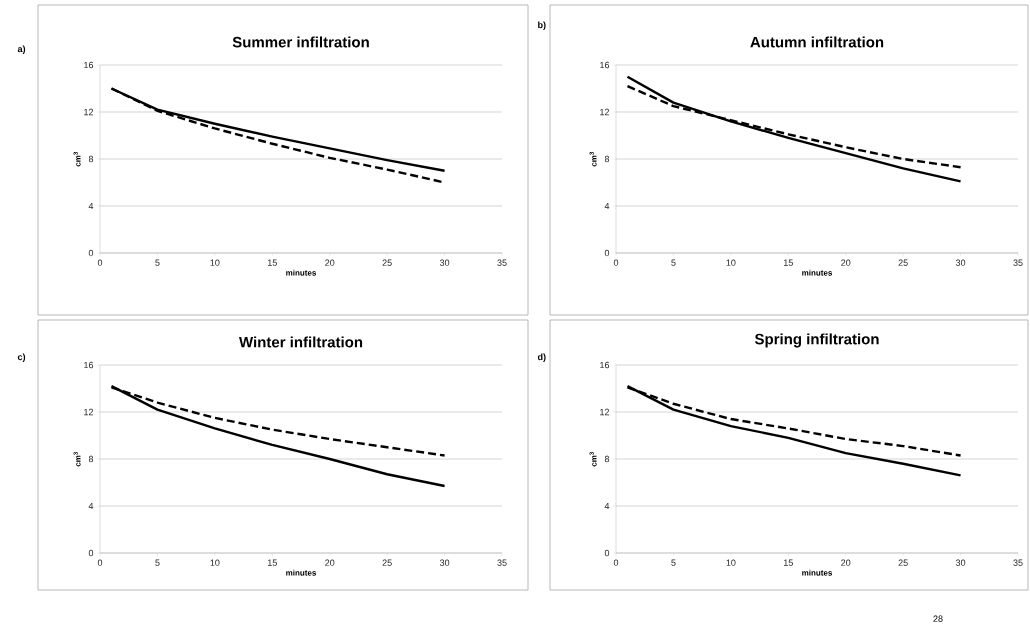 This screenshot has height=630, width=1030. I want to click on chart-title: Spring infiltration, so click(816, 340).